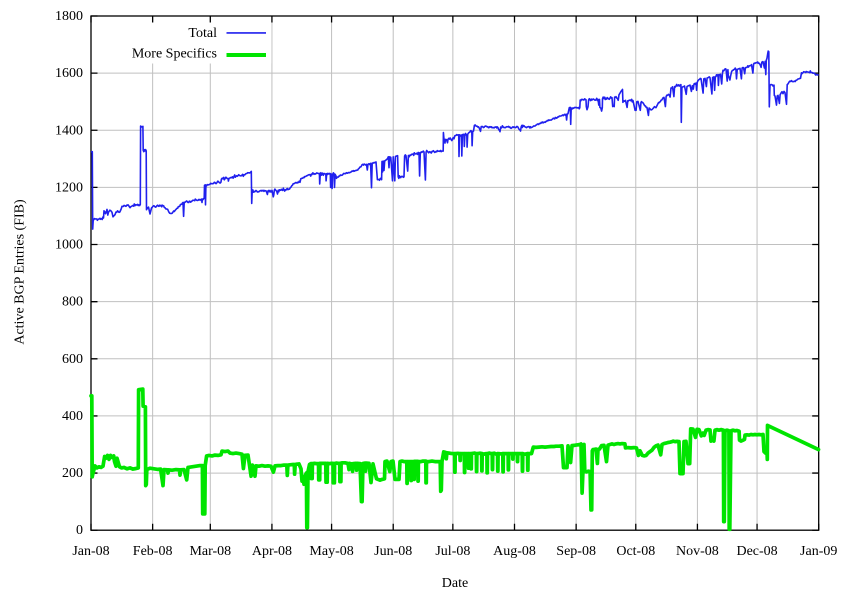 Image resolution: width=846 pixels, height=594 pixels. What do you see at coordinates (69, 245) in the screenshot?
I see `svg-text: 1000` at bounding box center [69, 245].